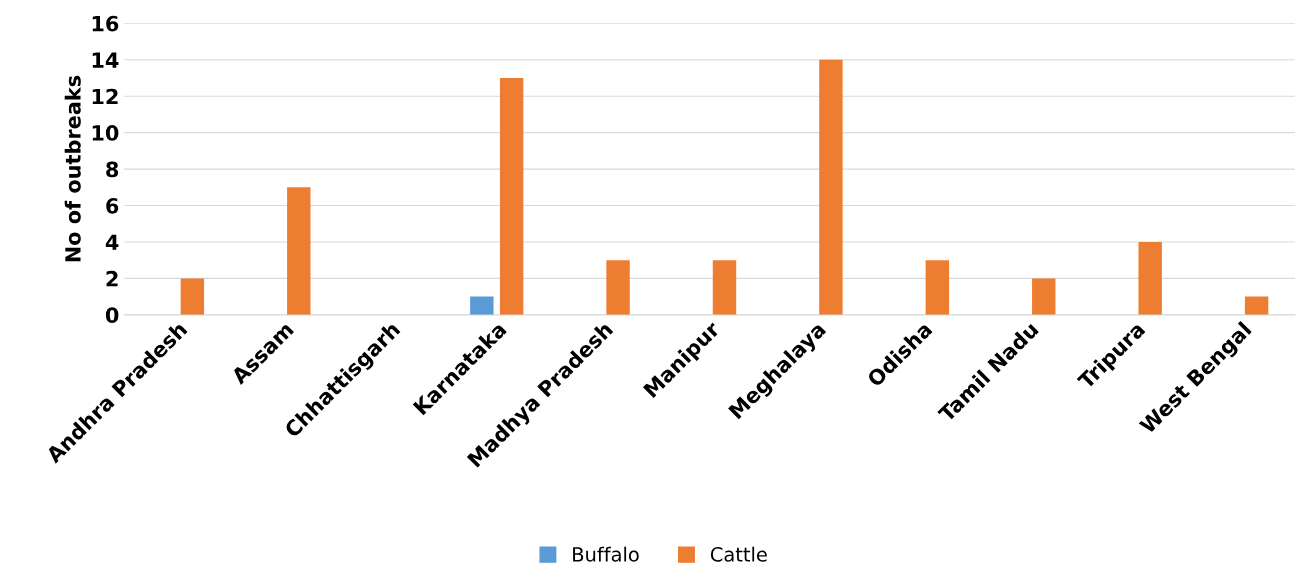 The image size is (1308, 583). What do you see at coordinates (112, 169) in the screenshot?
I see `y-tick-label: 8` at bounding box center [112, 169].